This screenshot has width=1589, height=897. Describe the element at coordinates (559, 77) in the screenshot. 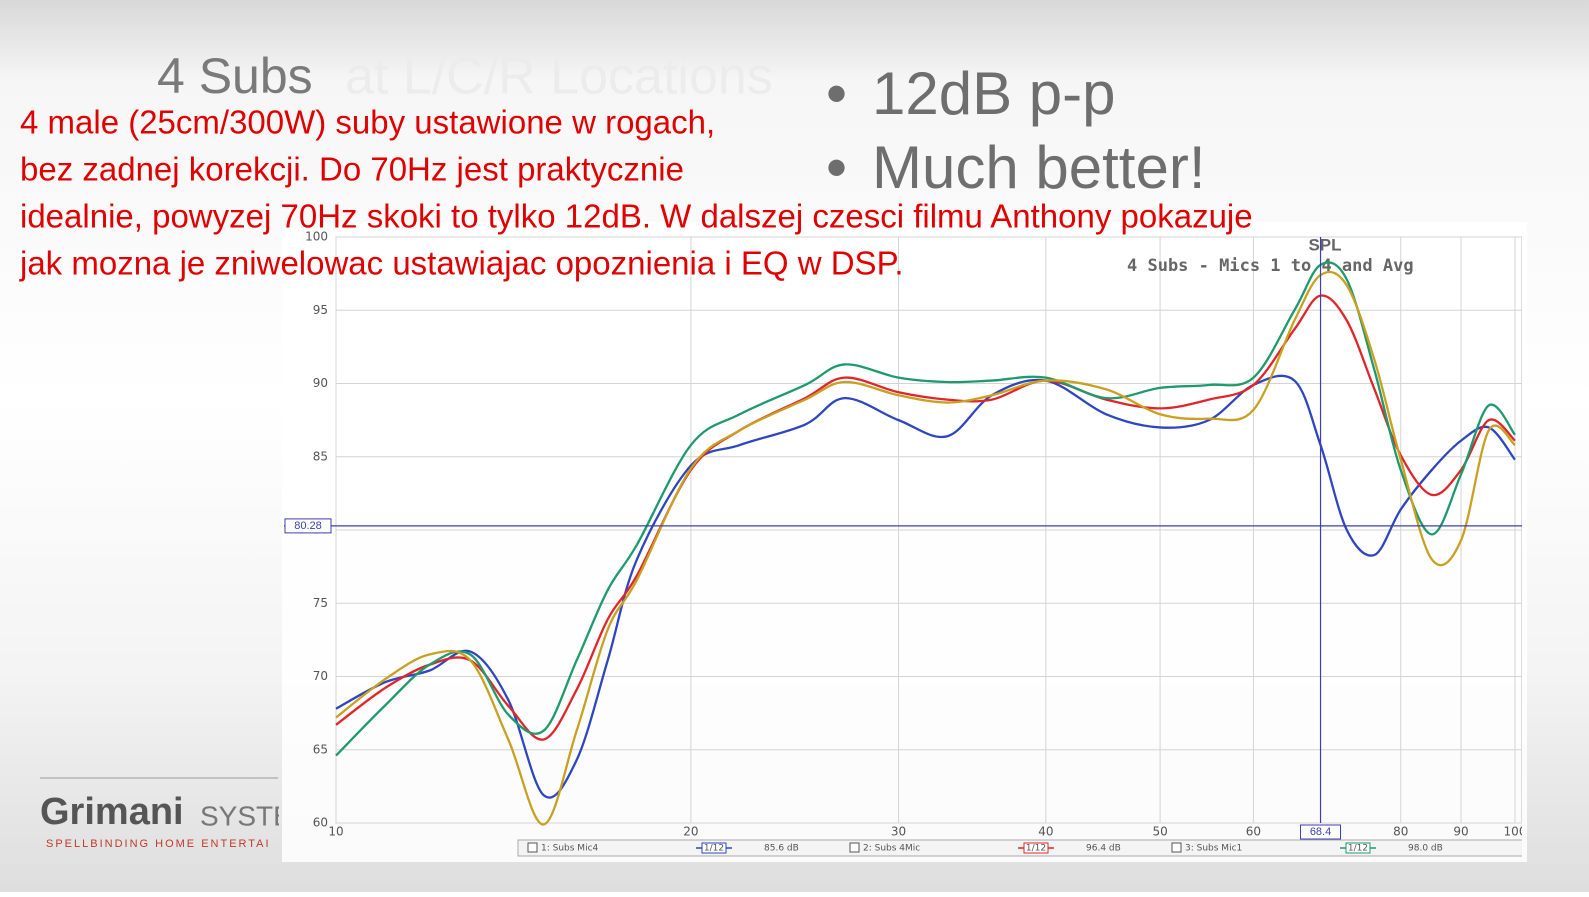

I see `ghost-subtitle: at L/C/R Locations` at that location.